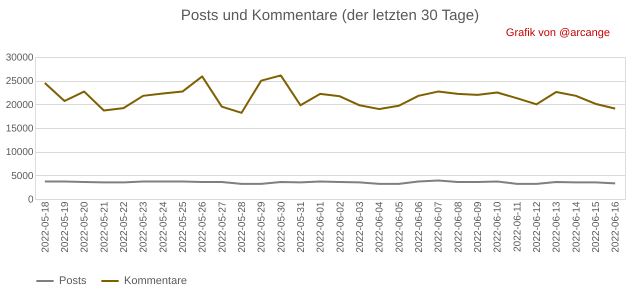 This screenshot has height=291, width=640. Describe the element at coordinates (73, 281) in the screenshot. I see `legend-label: Posts` at that location.